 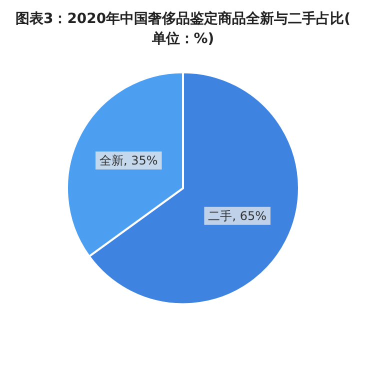 I want to click on chart-title: 图表3：2020年中国奢侈品鉴定商品全新与二手占比(单位：%), so click(x=183, y=28).